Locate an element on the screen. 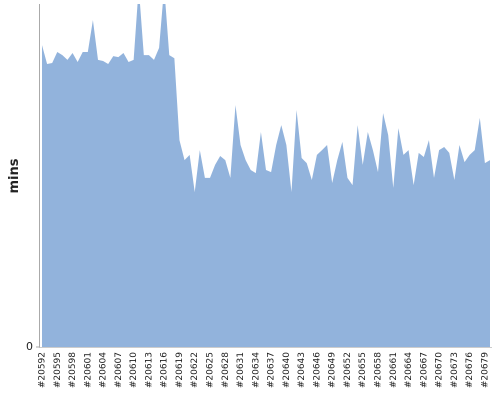 The image size is (500, 400). x-tick-label: #20643 is located at coordinates (302, 370).